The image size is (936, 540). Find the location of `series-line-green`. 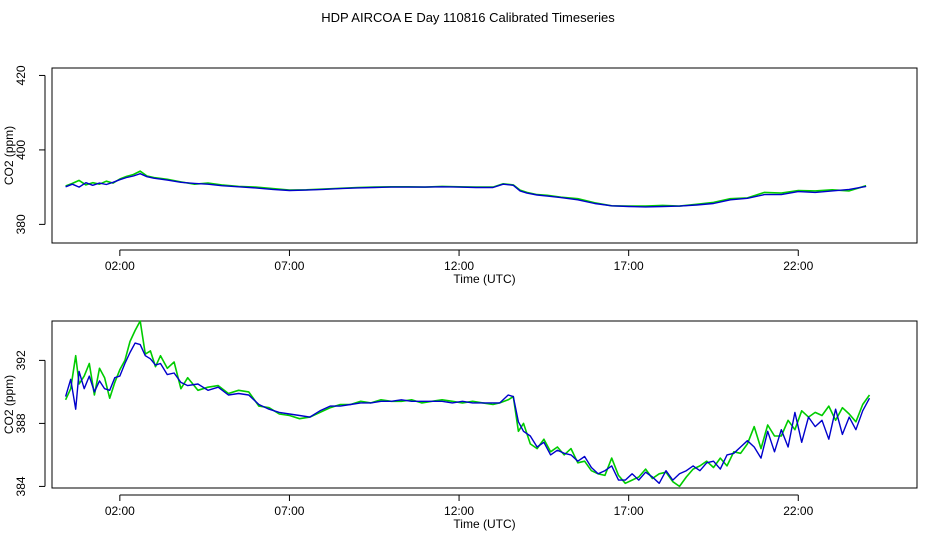

series-line-green is located at coordinates (466, 188).